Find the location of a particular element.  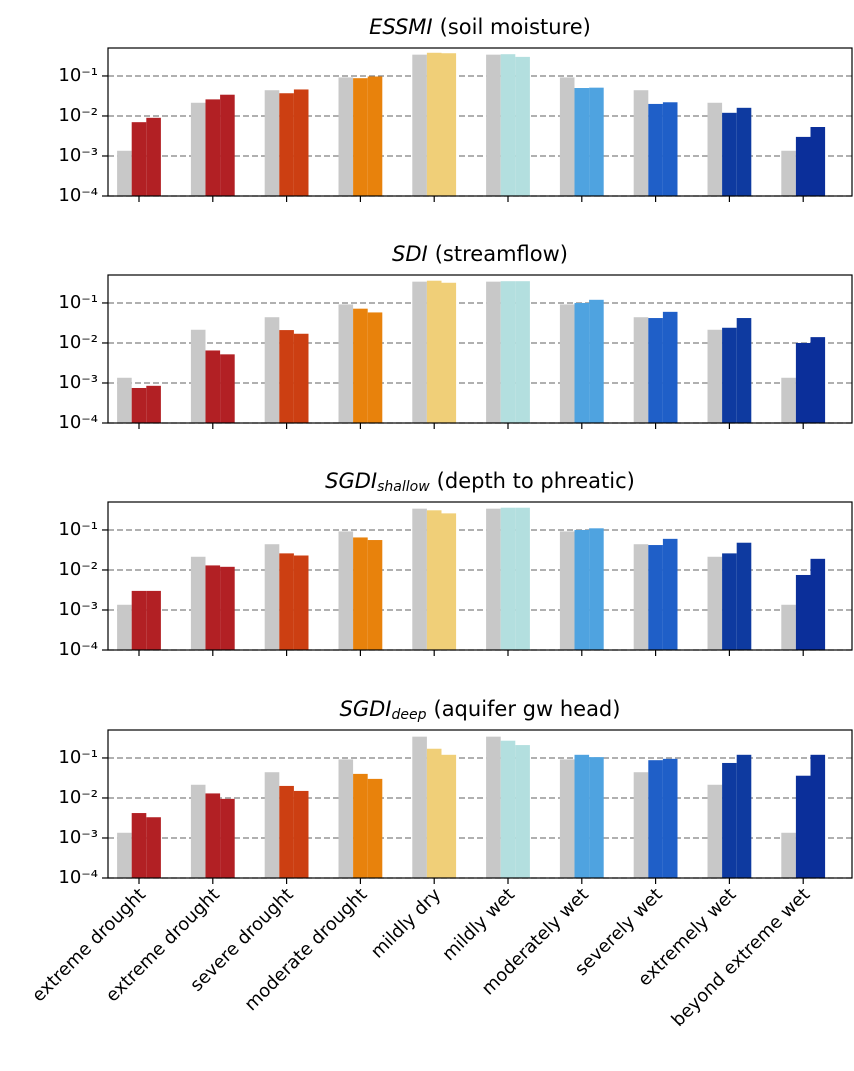

x-tick-label: mildly wet is located at coordinates (478, 924).